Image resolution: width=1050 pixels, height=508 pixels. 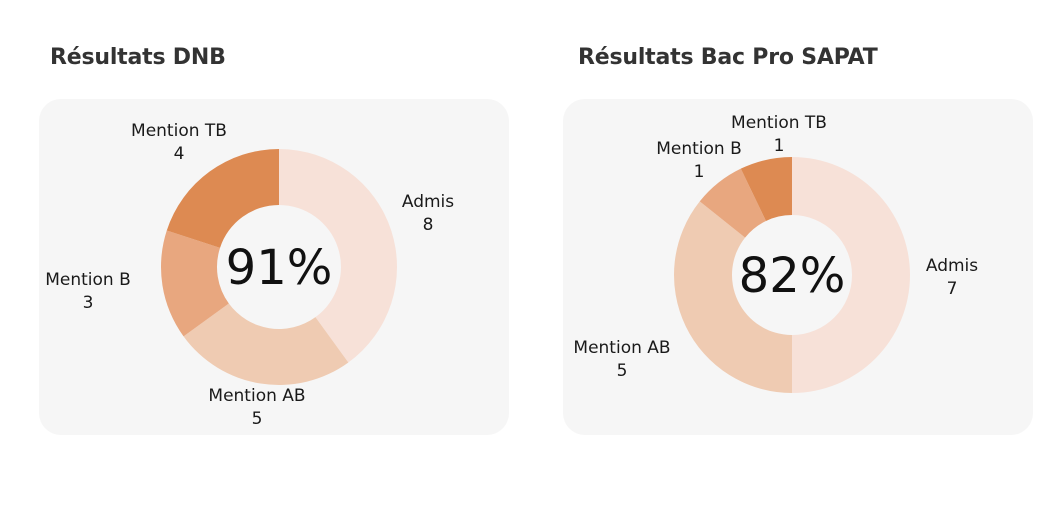 I want to click on slice-label-mention-tb-bac-pro: Mention TB 1, so click(x=779, y=134).